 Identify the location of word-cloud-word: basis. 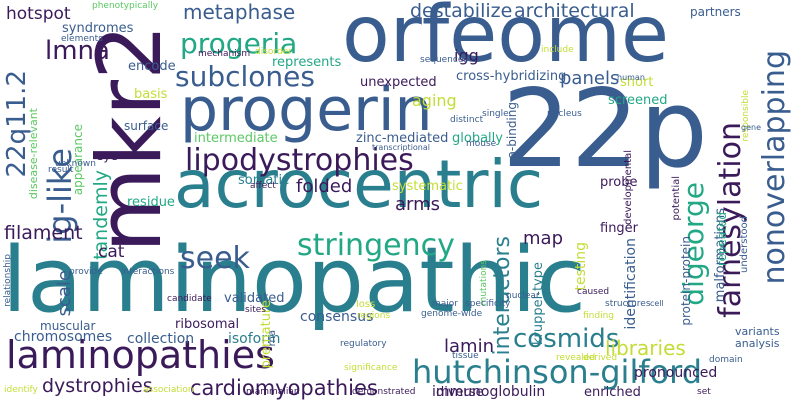
(151, 94).